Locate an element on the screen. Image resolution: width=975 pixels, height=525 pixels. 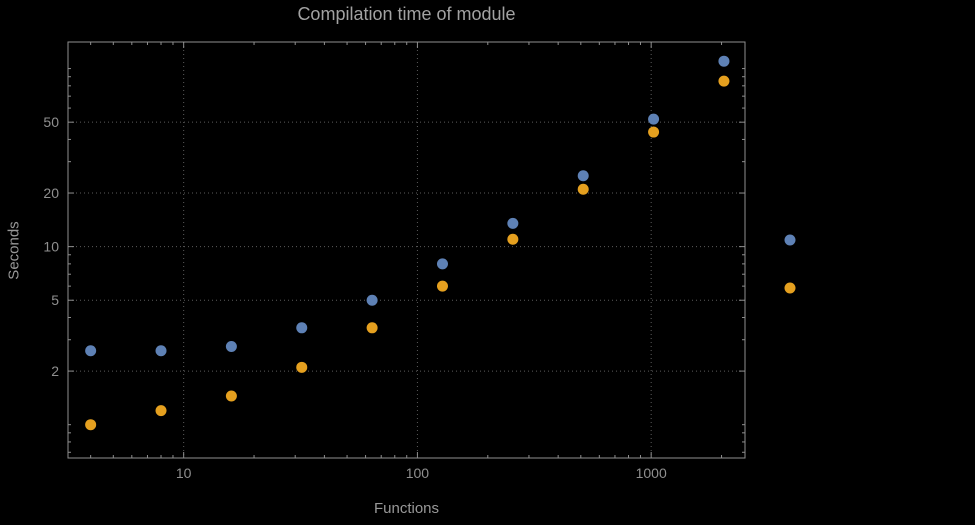
x-tick-label: 10 is located at coordinates (184, 473).